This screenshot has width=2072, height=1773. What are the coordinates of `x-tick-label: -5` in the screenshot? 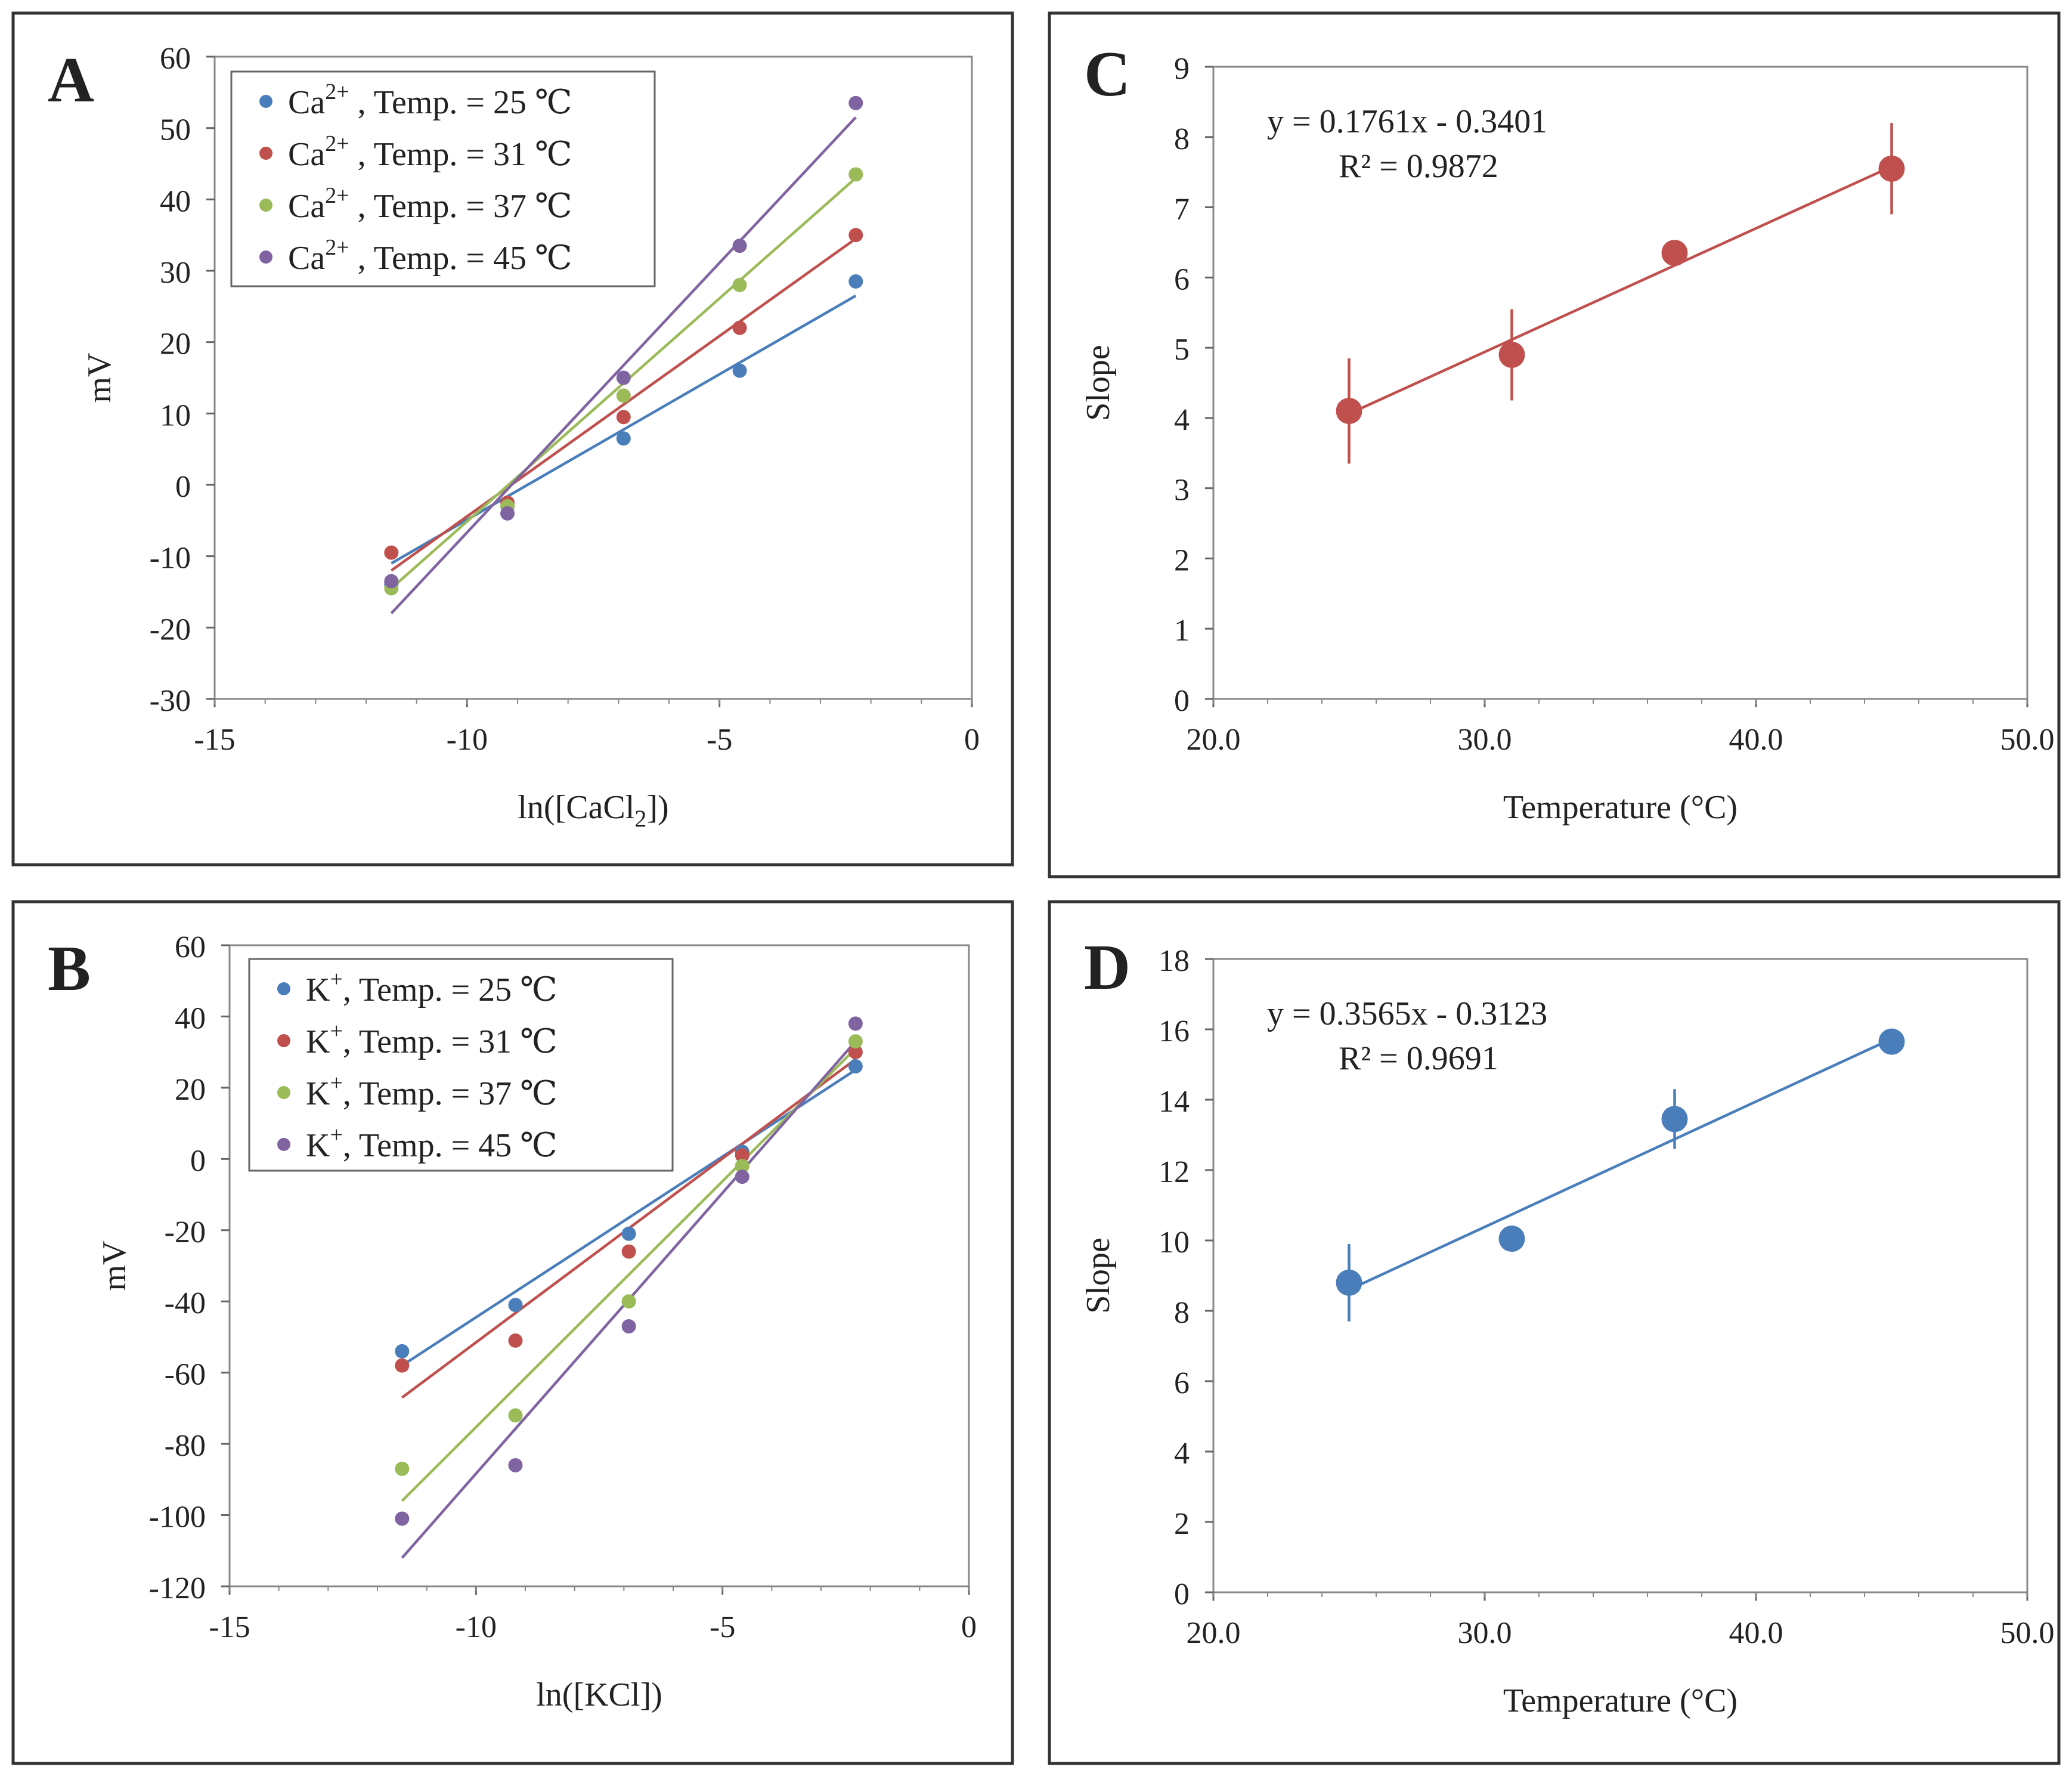 It's located at (719, 740).